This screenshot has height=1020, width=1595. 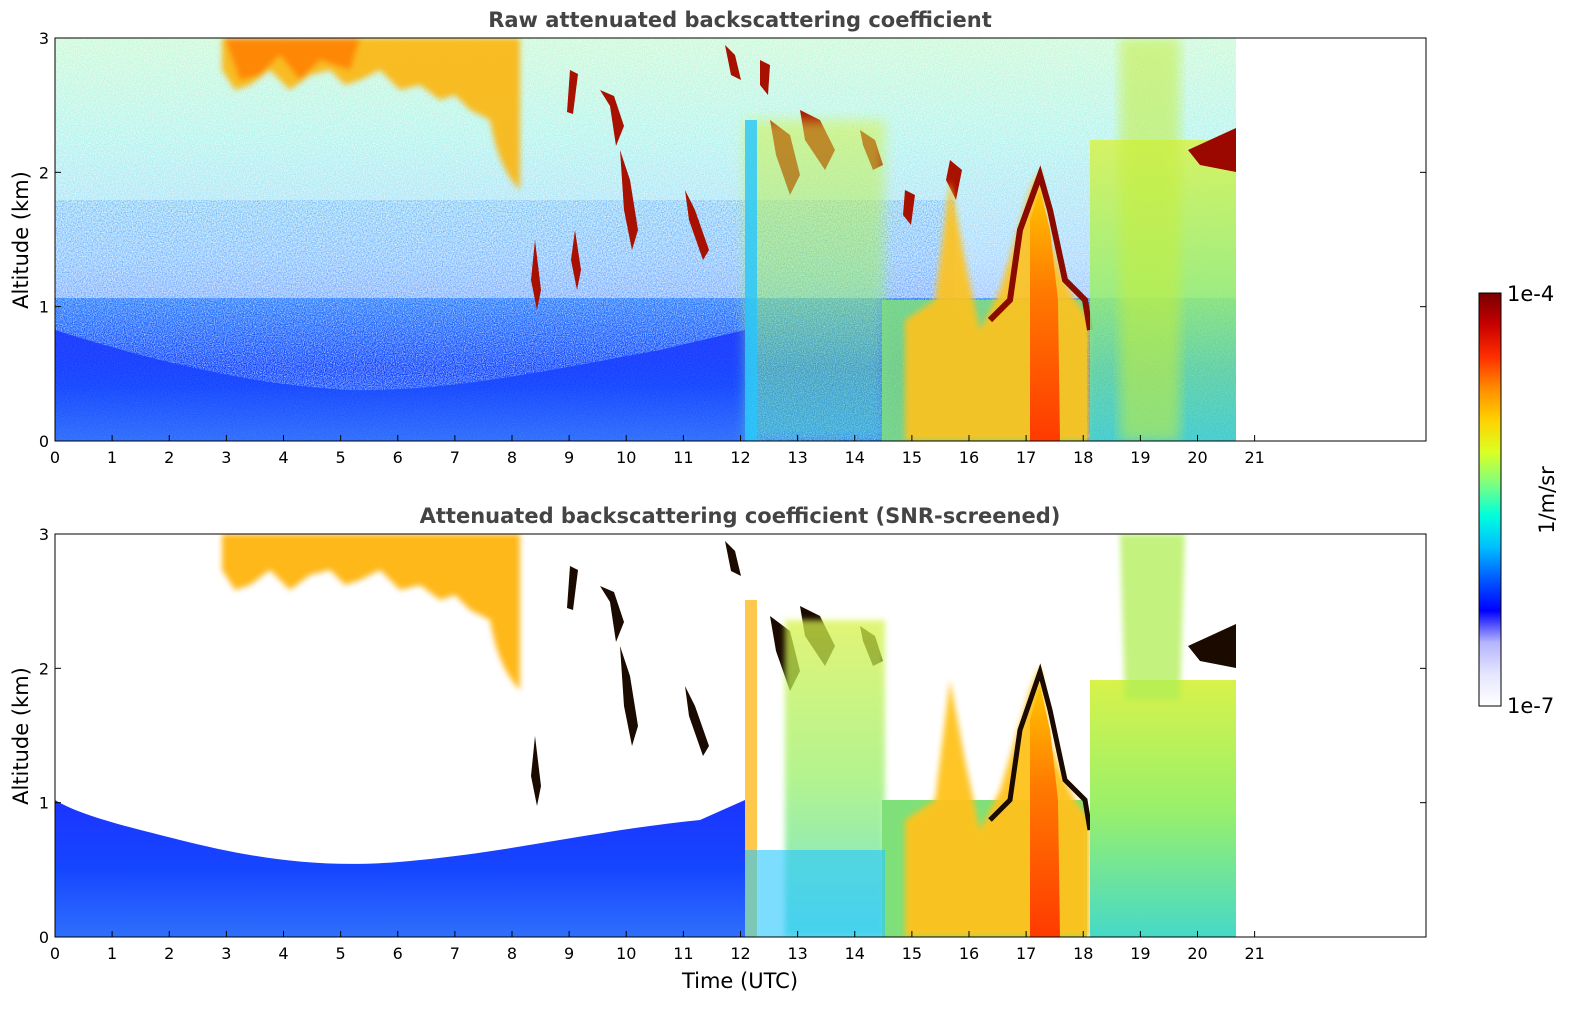 What do you see at coordinates (55, 953) in the screenshot?
I see `bottom-x-tick-label: 0` at bounding box center [55, 953].